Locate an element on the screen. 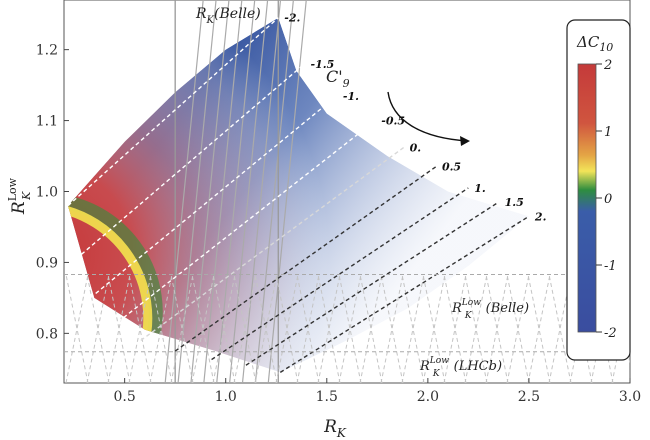  colorbar-tick-label: 0 is located at coordinates (608, 199).